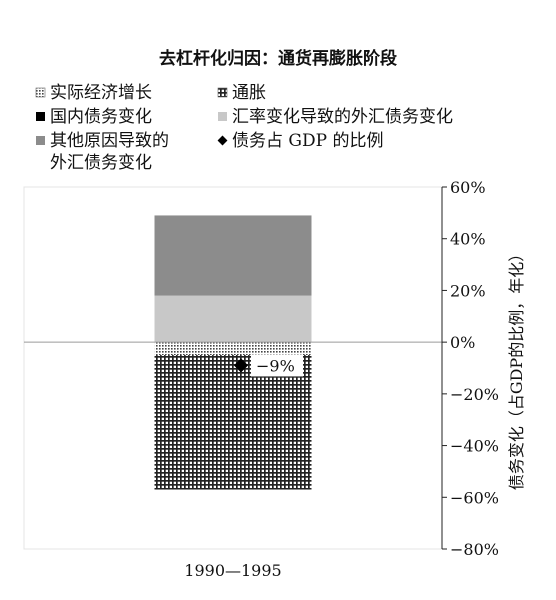 The width and height of the screenshot is (556, 600). I want to click on y-tick-label: −40%, so click(474, 446).